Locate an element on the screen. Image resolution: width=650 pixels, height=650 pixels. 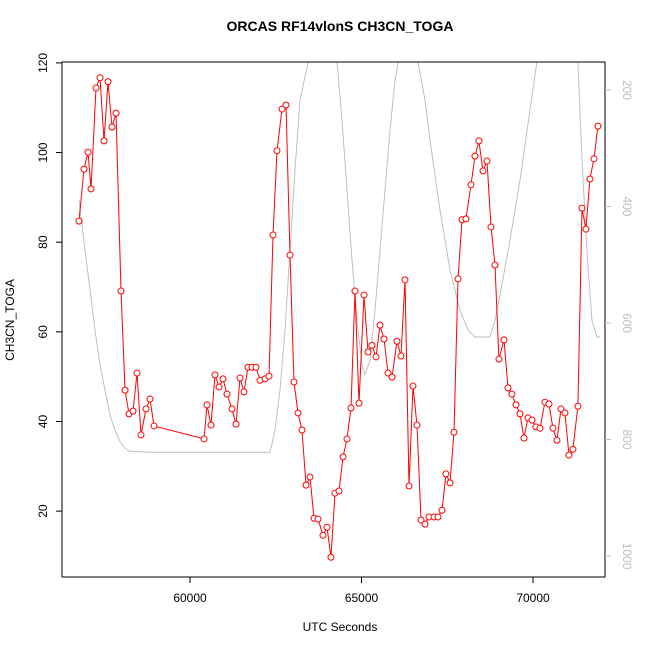
y-tick-label: 120 is located at coordinates (43, 63).